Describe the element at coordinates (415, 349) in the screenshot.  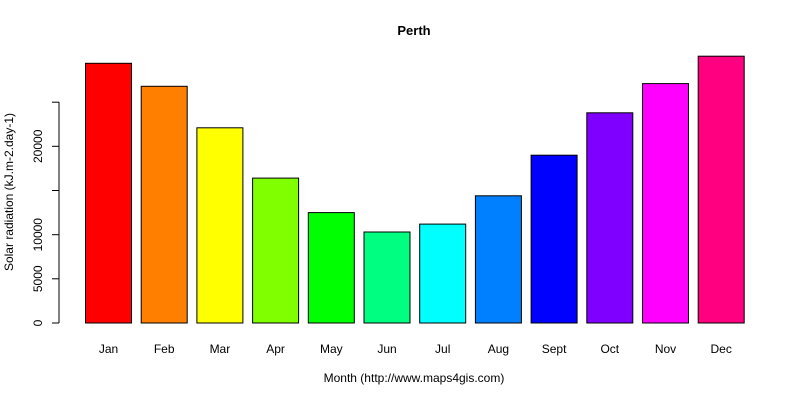
I see `x-tick-labels: Jan Feb Mar Apr May Jun Jul Aug Sept Oct Nov Dec` at that location.